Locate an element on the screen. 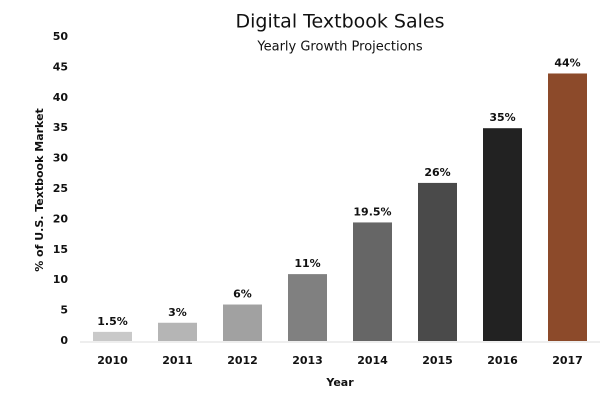  y-tick-label: 0 is located at coordinates (64, 340).